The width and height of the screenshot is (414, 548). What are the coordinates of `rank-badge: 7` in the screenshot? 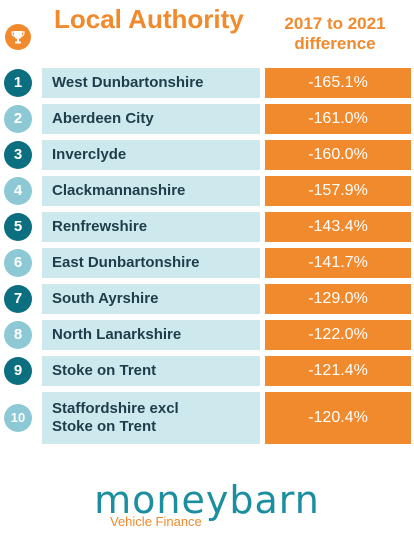 It's located at (18, 299).